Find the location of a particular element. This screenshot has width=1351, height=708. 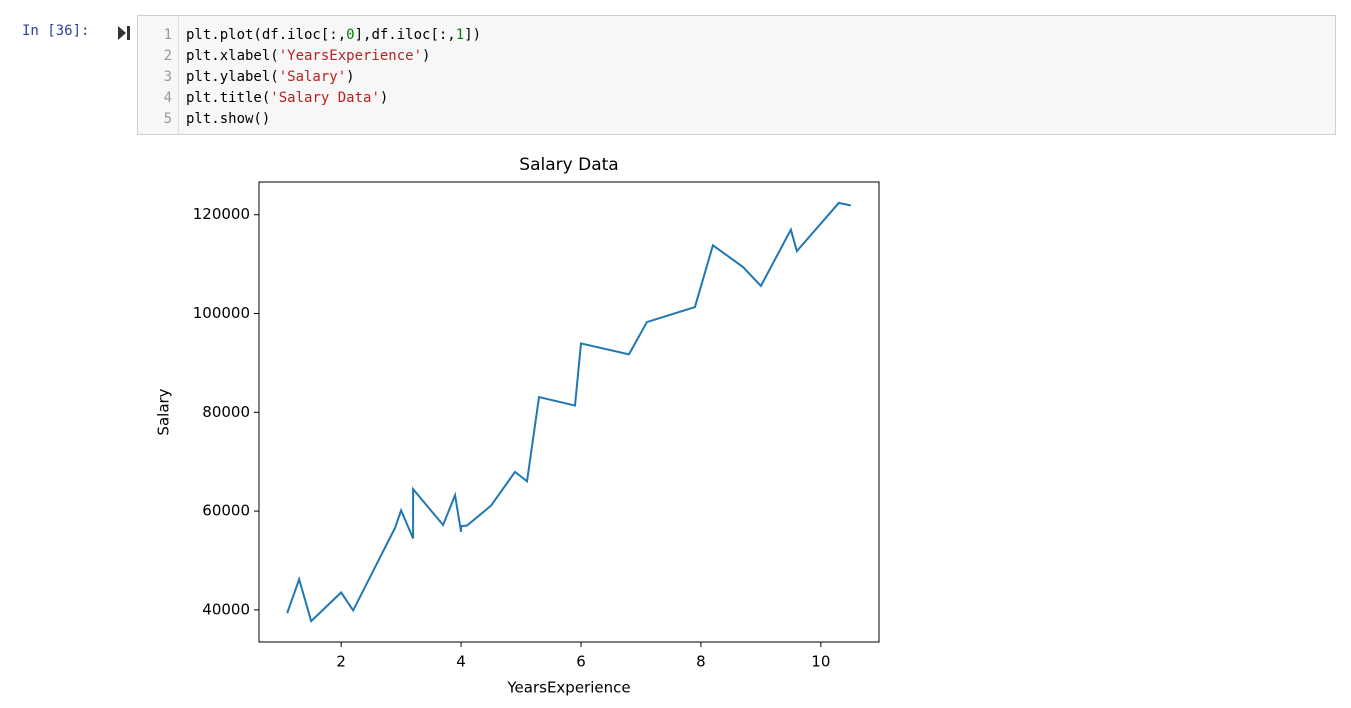

cell-prompt: In [36]: is located at coordinates (56, 31).